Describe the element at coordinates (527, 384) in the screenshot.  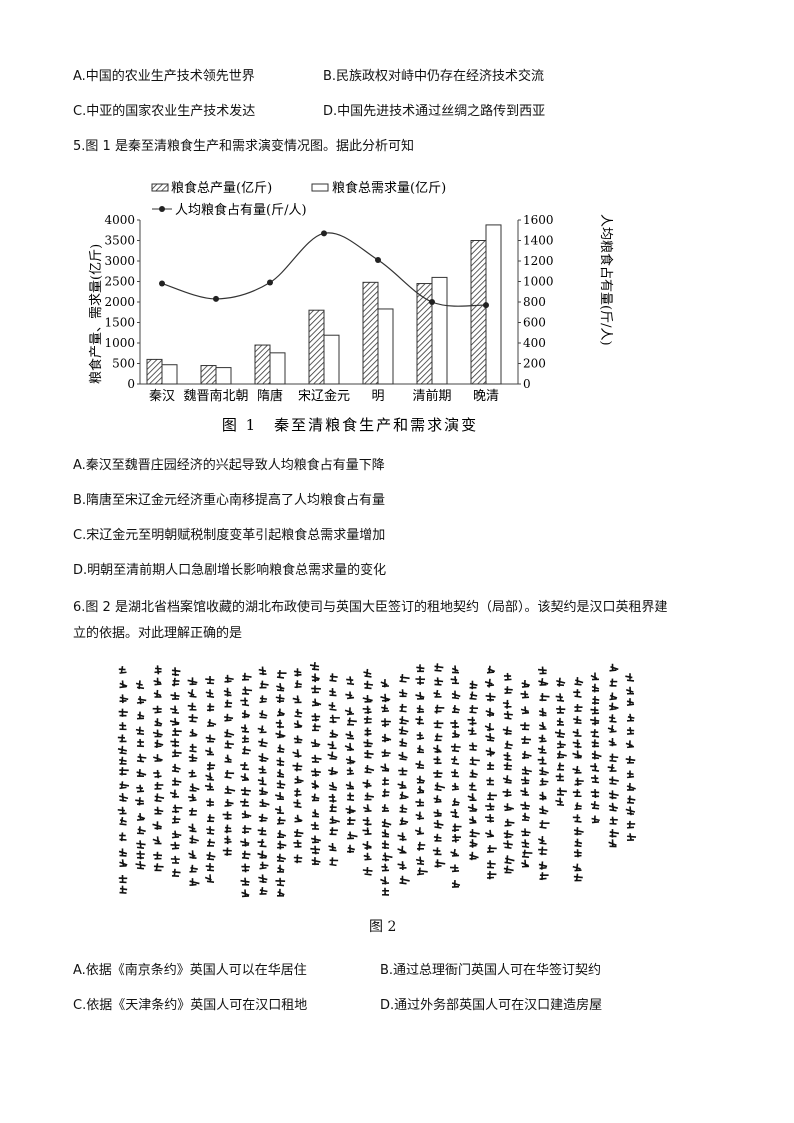
I see `right-tick-label: 0` at that location.